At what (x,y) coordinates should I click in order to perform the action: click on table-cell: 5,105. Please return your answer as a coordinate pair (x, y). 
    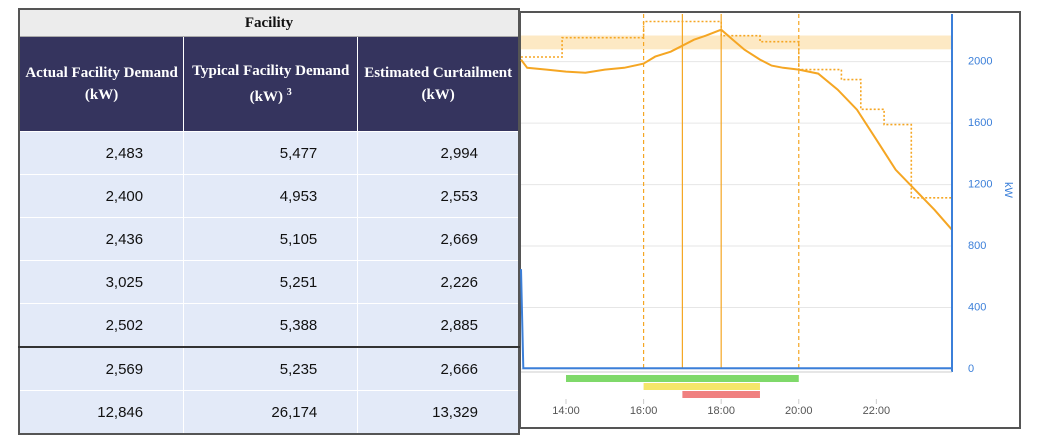
    Looking at the image, I should click on (271, 239).